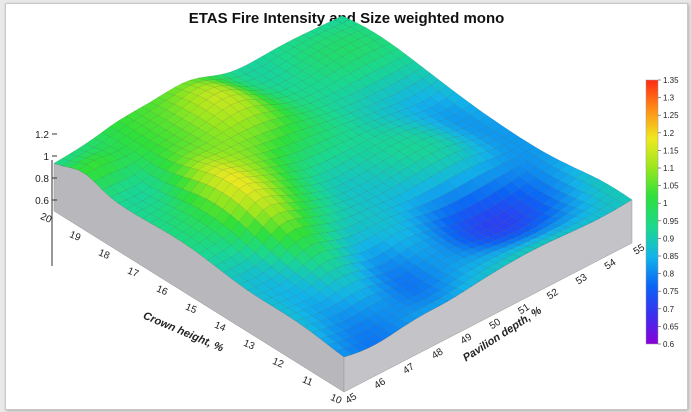 Image resolution: width=691 pixels, height=412 pixels. I want to click on colorbar-tick-label: 0.6, so click(669, 344).